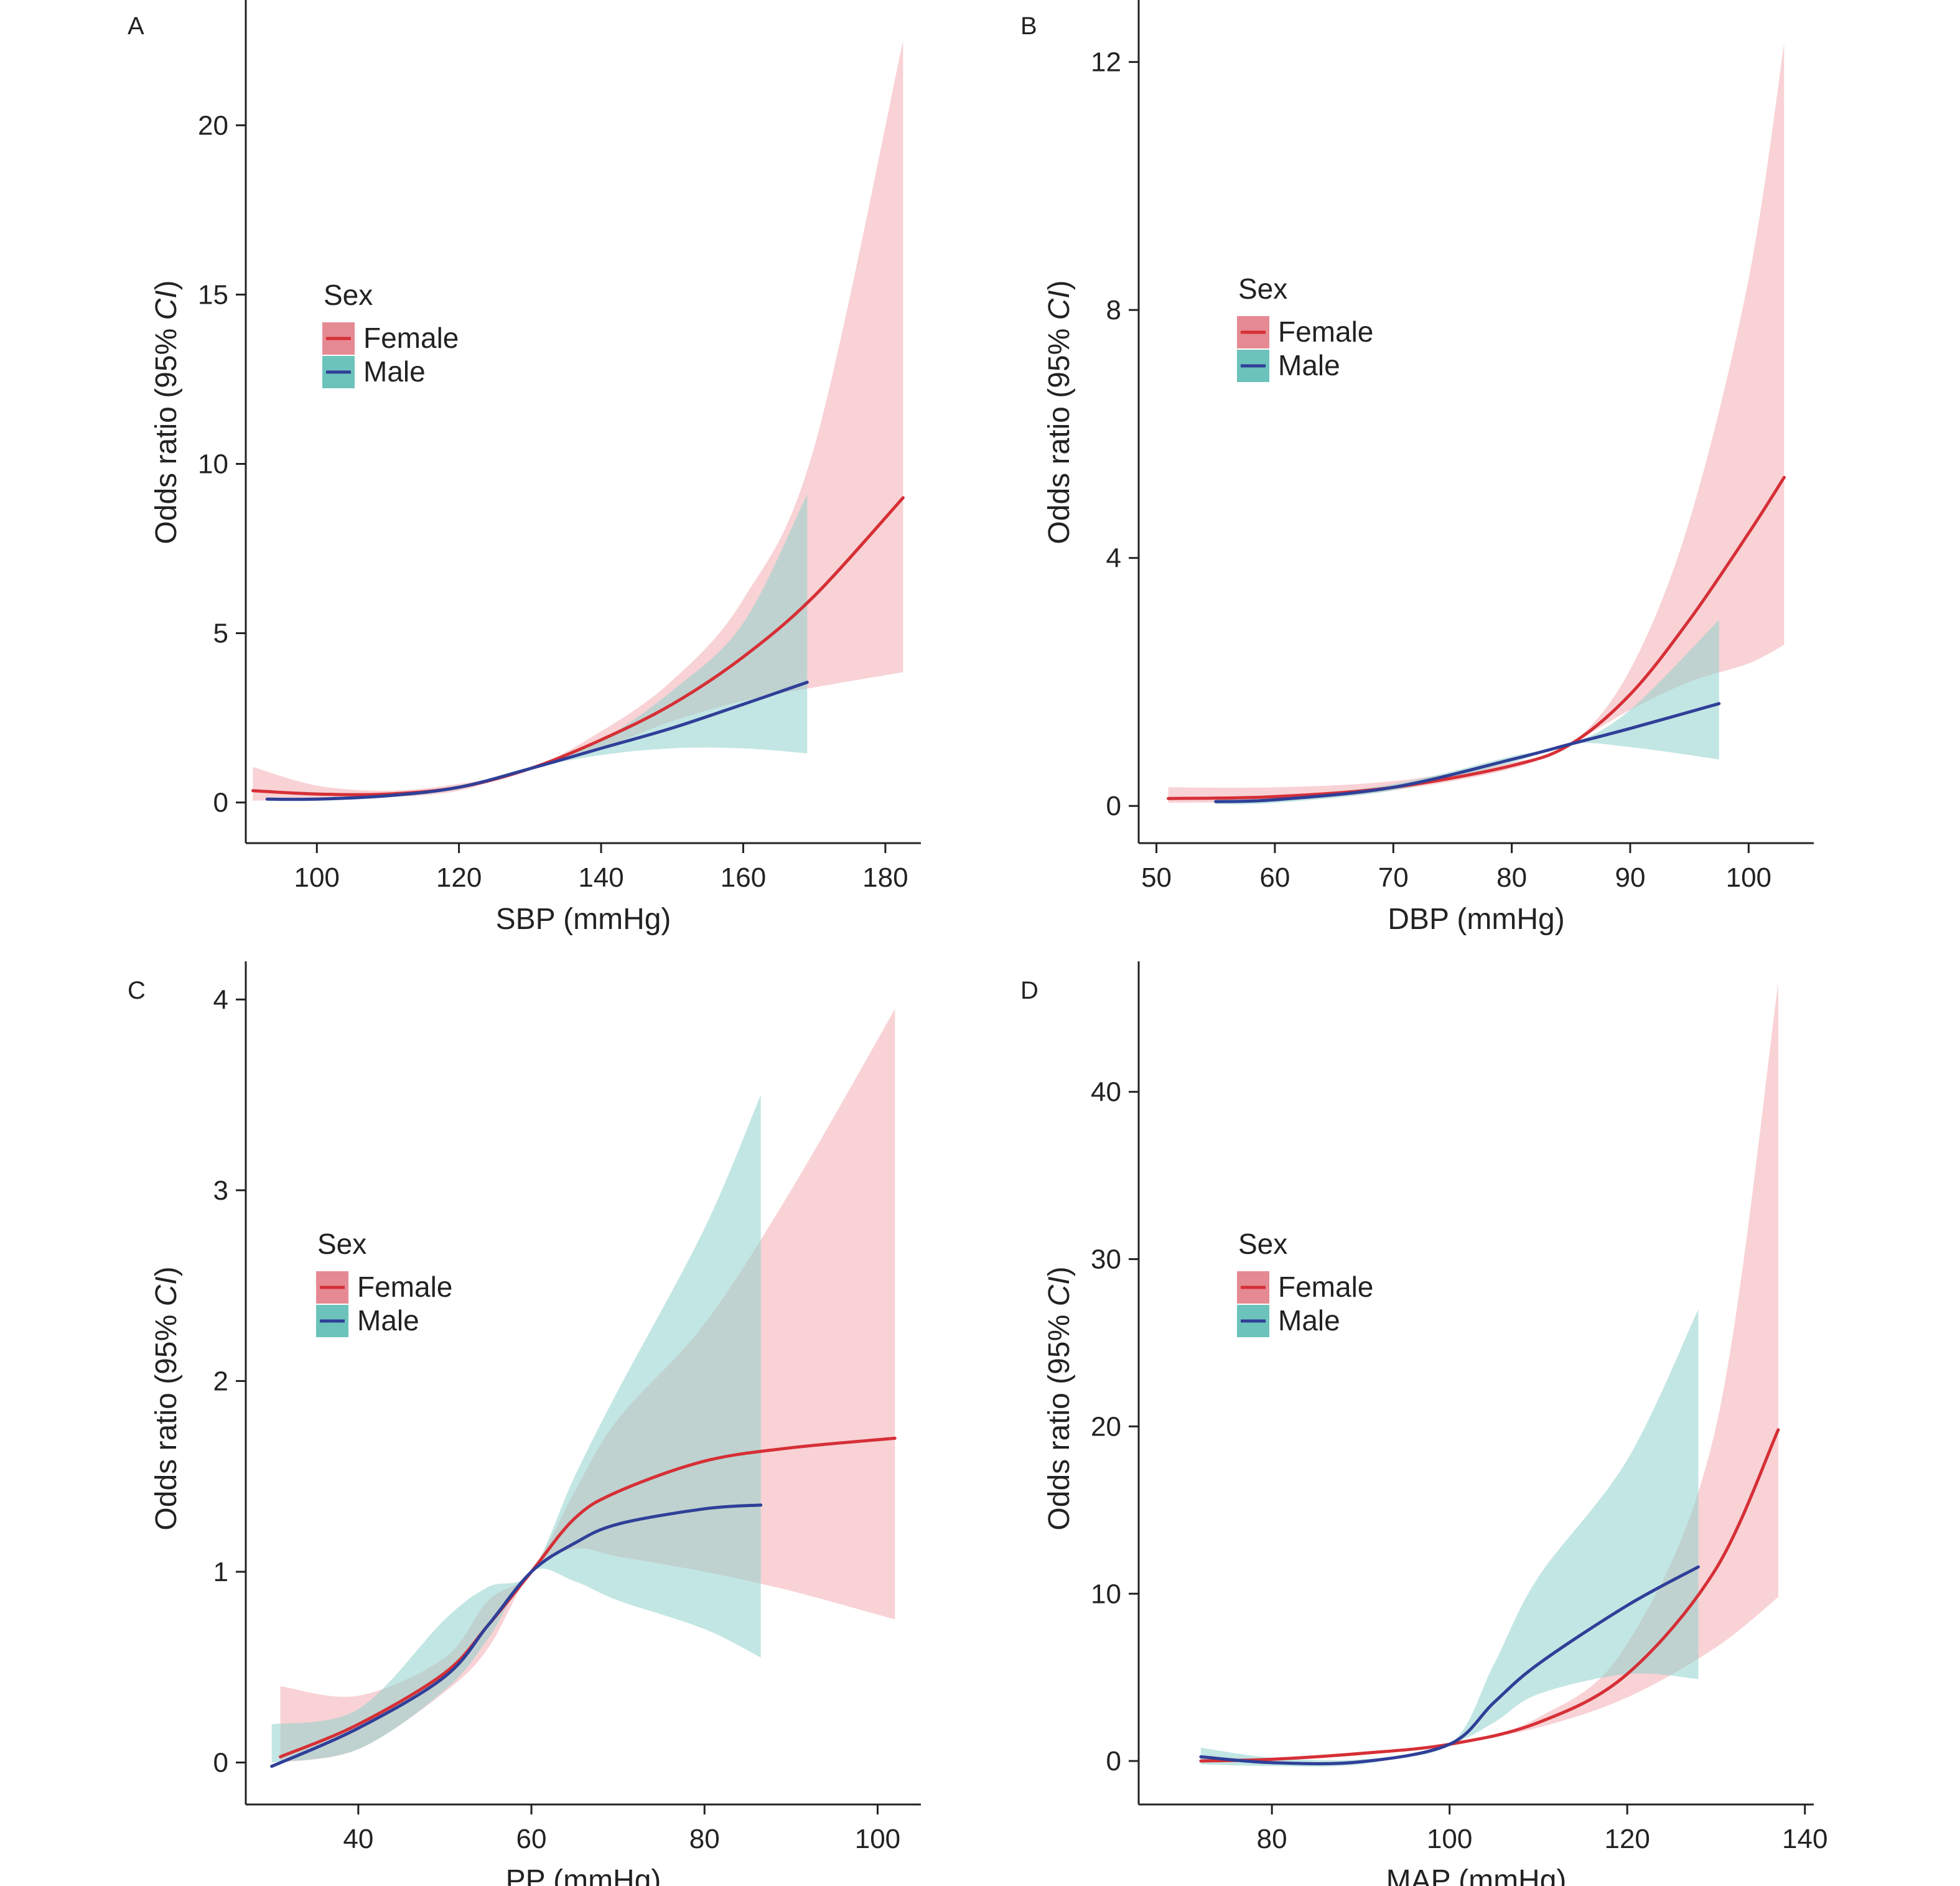 The height and width of the screenshot is (1886, 1960). I want to click on y-tick-label: 12, so click(1106, 63).